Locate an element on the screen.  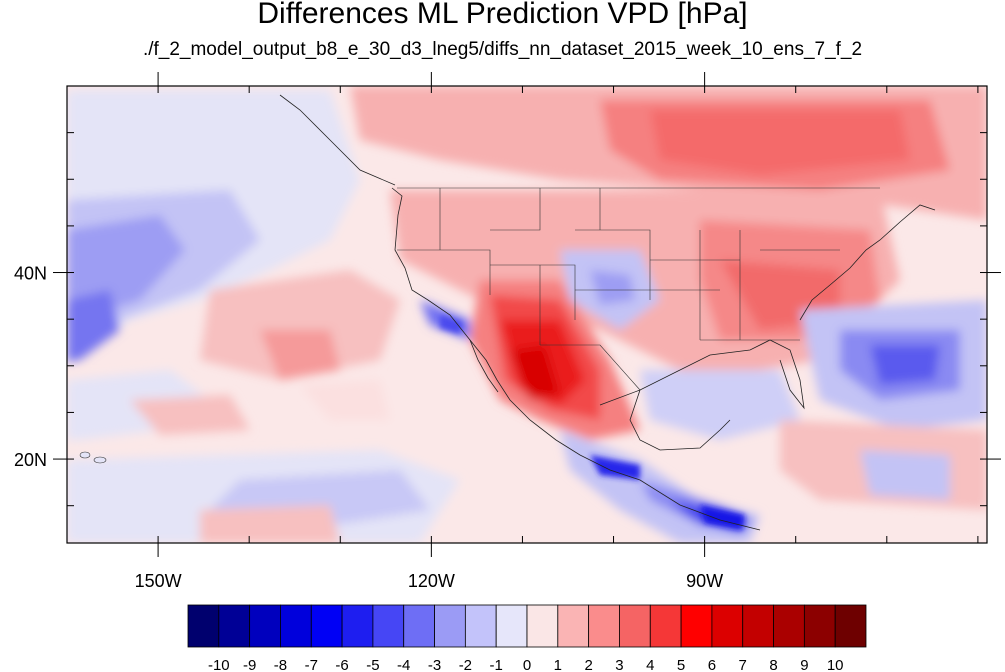
colorbar-label: -6 is located at coordinates (341, 664).